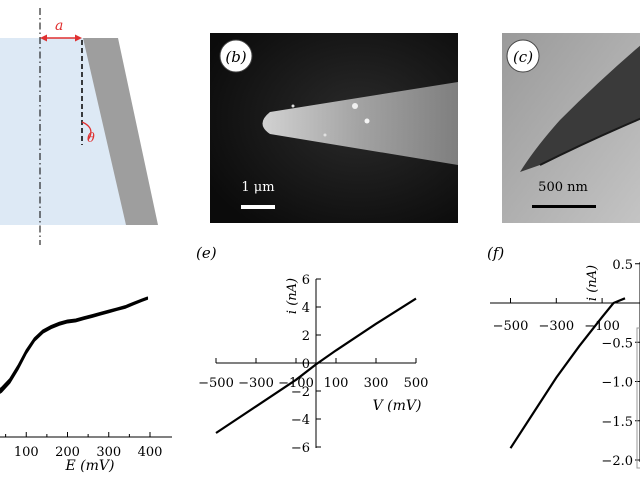  What do you see at coordinates (78, 38) in the screenshot?
I see `arrow-head-right` at bounding box center [78, 38].